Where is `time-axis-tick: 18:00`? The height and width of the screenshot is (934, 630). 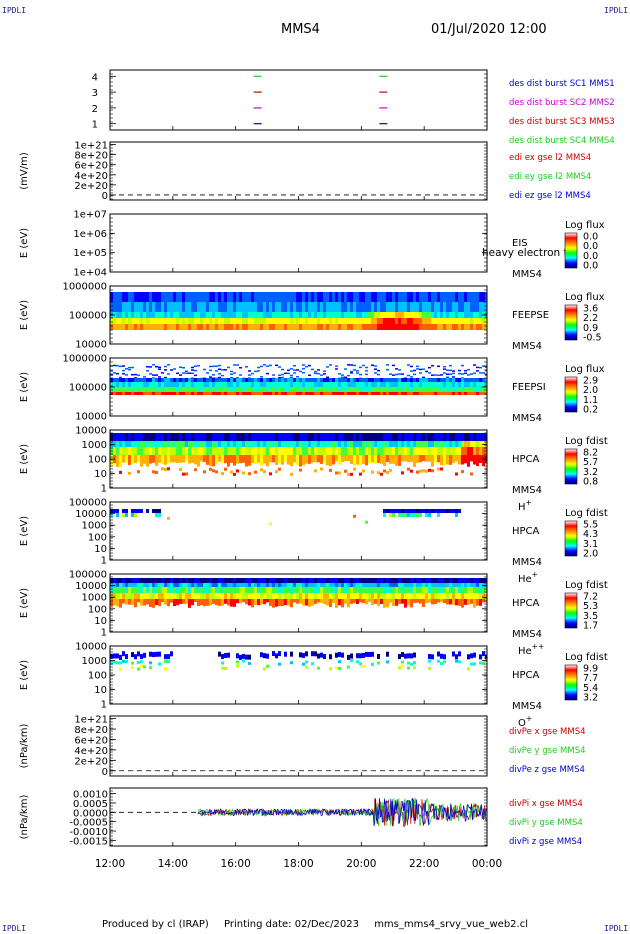 time-axis-tick: 18:00 is located at coordinates (298, 864).